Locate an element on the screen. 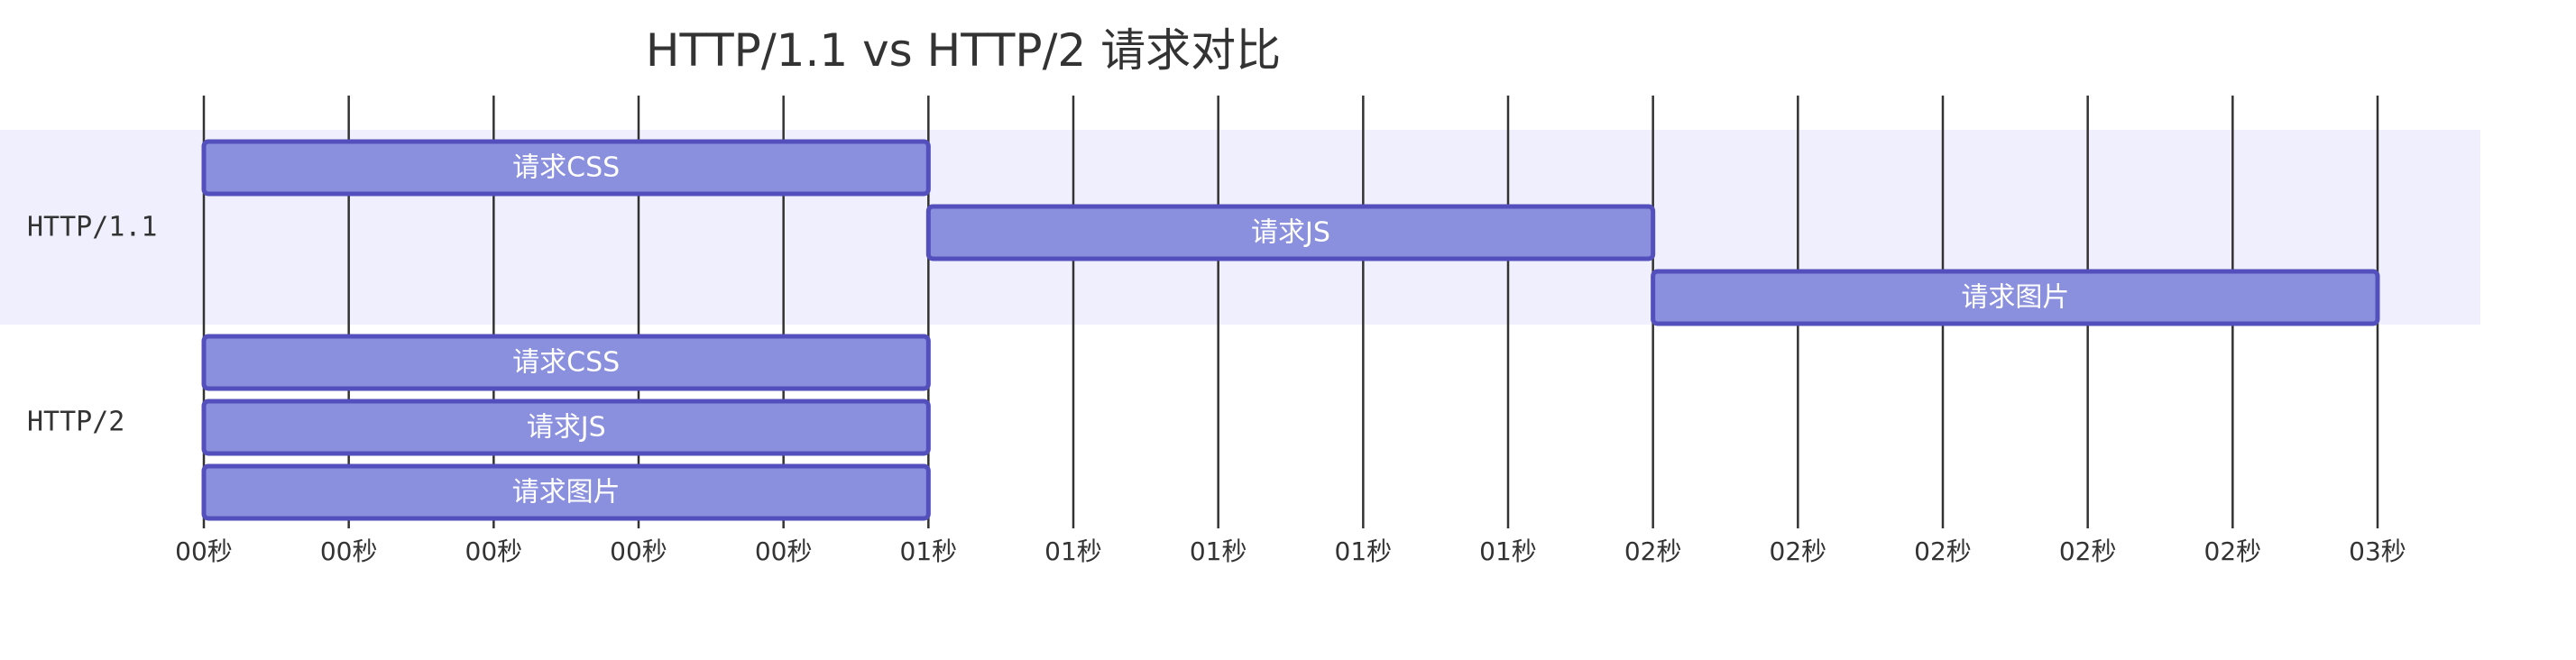 Image resolution: width=2576 pixels, height=660 pixels. section-label: HTTP/1.1 is located at coordinates (92, 227).